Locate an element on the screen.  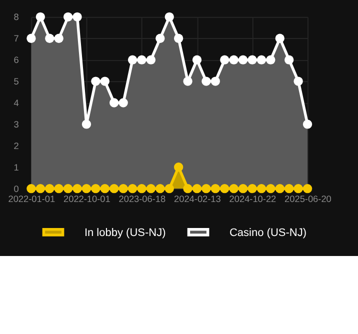
x-tick-label: 2023-06-18 is located at coordinates (142, 199).